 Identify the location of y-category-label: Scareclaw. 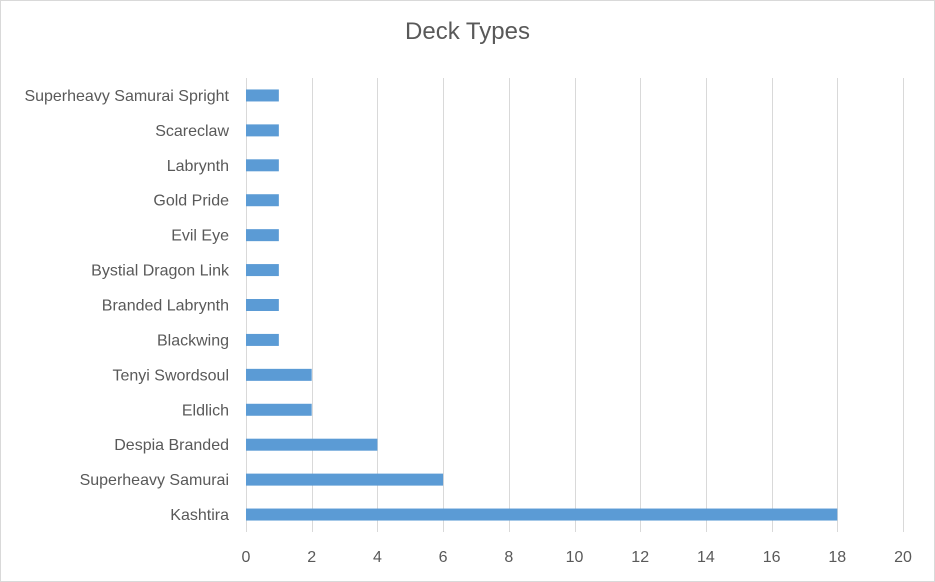
(192, 131).